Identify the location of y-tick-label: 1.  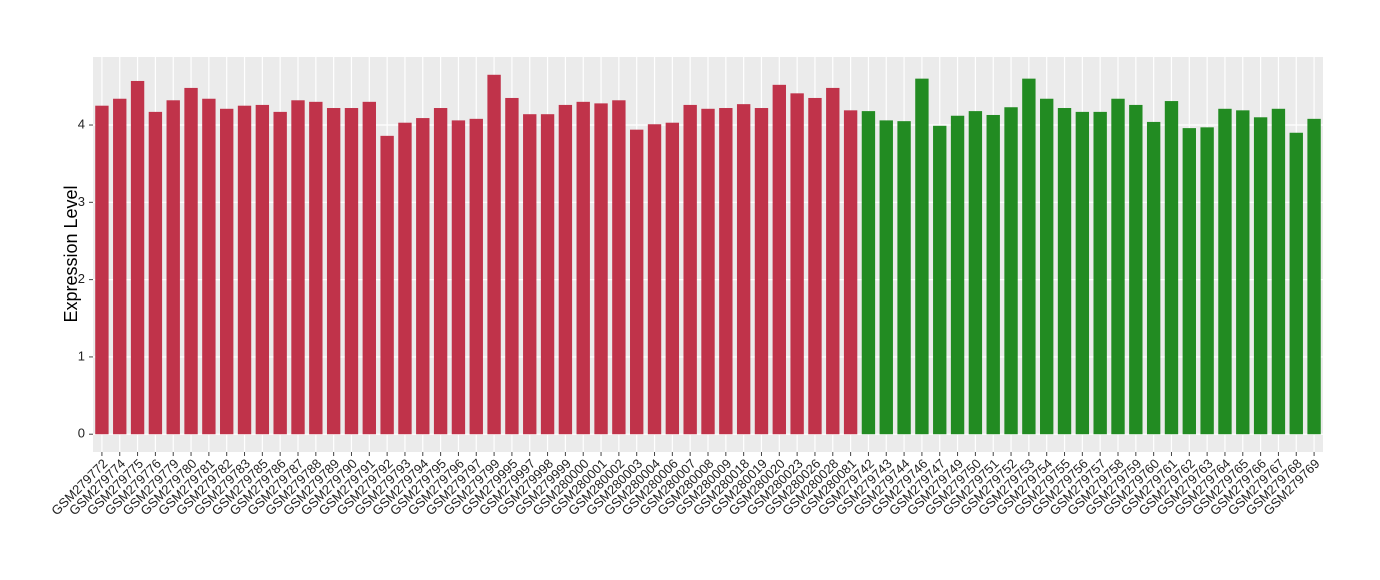
(81, 355).